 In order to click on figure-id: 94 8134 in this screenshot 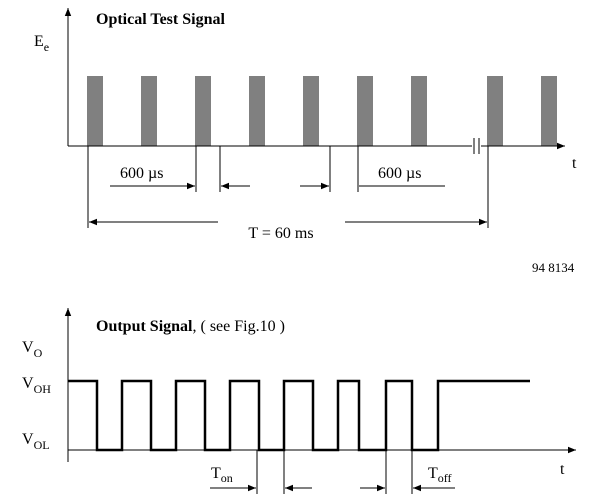, I will do `click(553, 267)`.